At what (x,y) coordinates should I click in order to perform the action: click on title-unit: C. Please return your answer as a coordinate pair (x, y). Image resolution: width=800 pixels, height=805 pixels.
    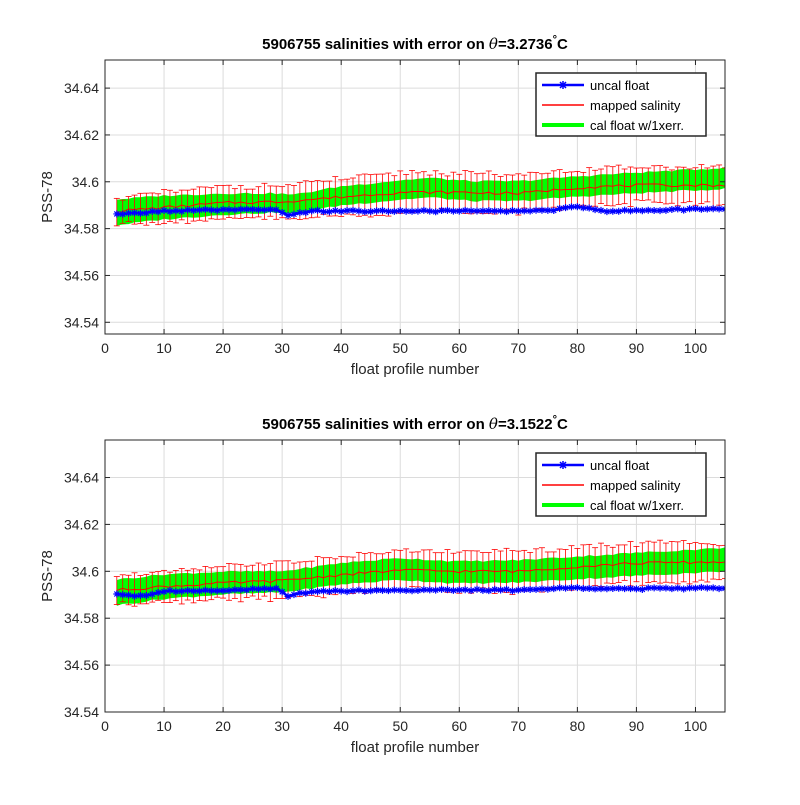
    Looking at the image, I should click on (562, 424).